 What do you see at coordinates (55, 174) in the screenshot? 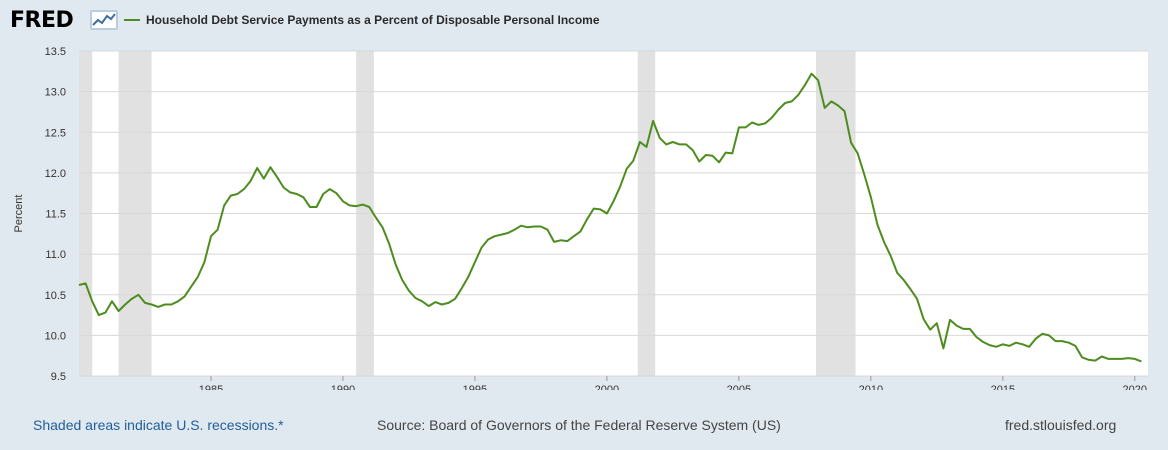
I see `y-tick-label: 12.0` at bounding box center [55, 174].